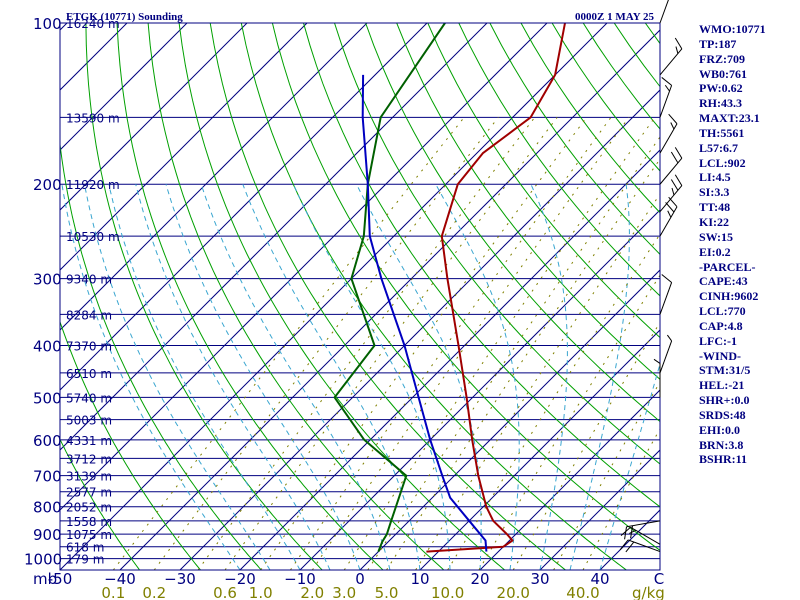 Image resolution: width=800 pixels, height=600 pixels. Describe the element at coordinates (722, 385) in the screenshot. I see `parameter-item: HEL:-21` at that location.